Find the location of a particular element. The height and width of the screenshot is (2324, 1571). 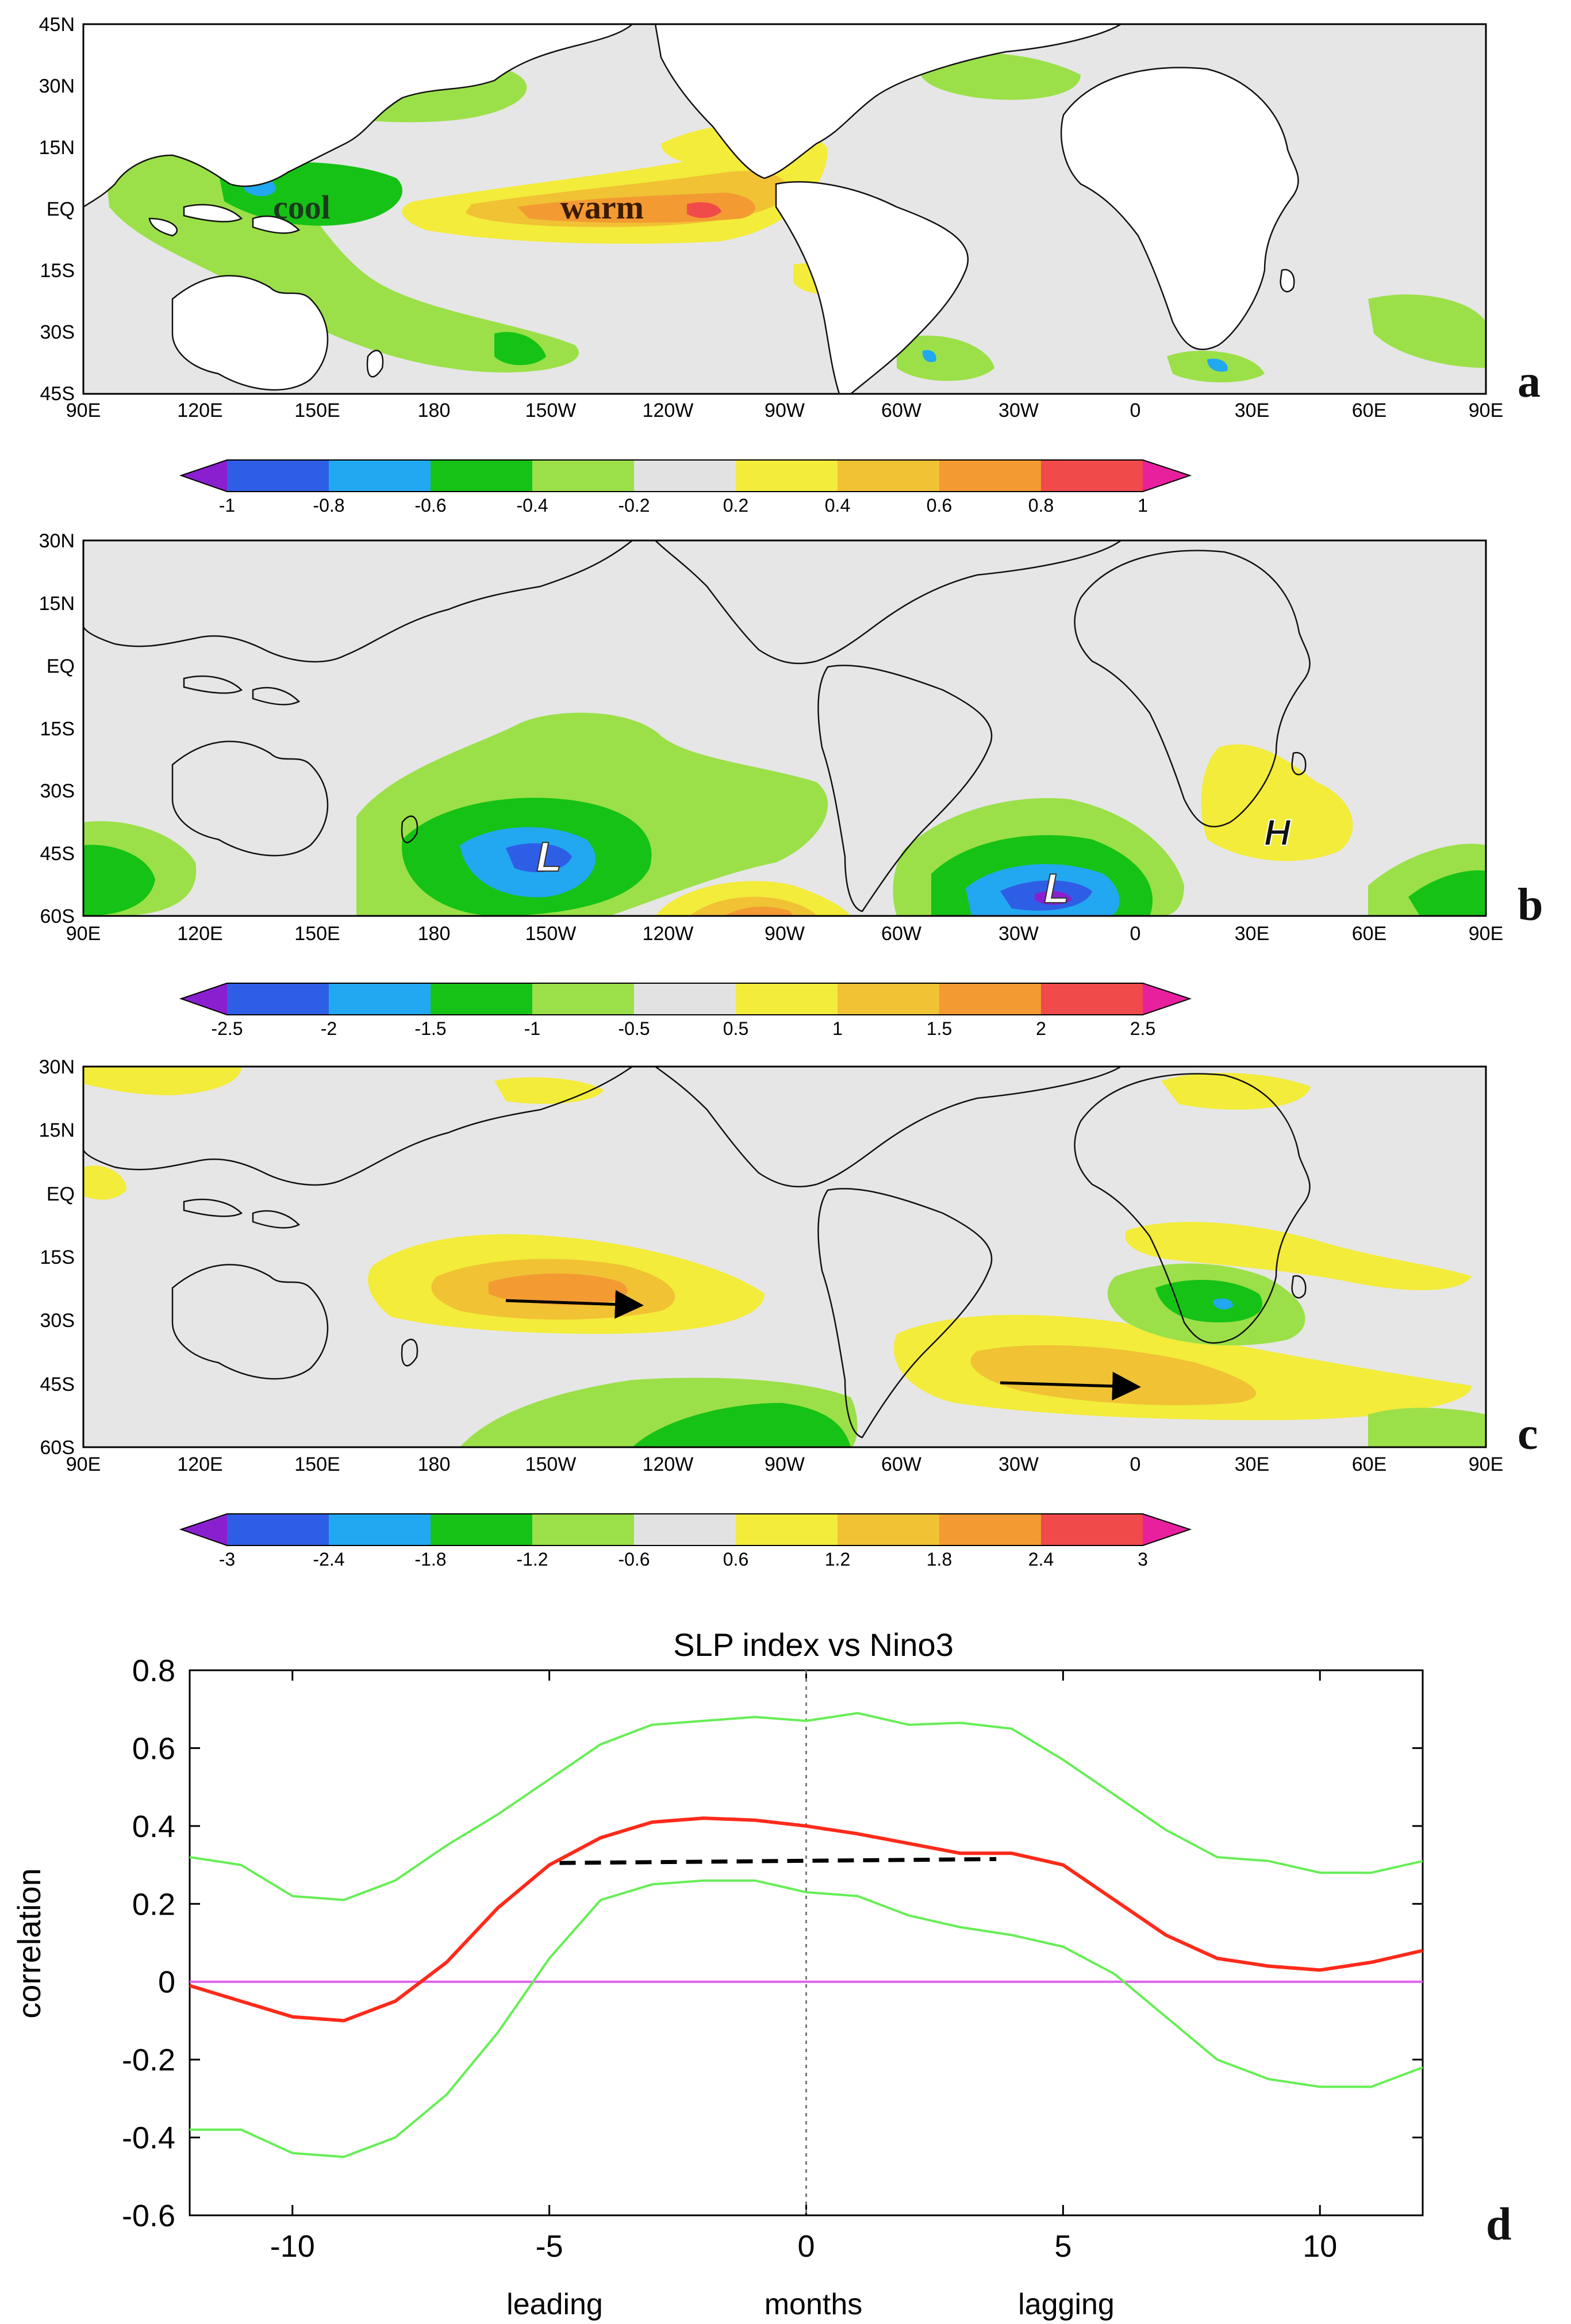

panel-c-lat-labels: 30N 15N EQ 15S 30S 45S 60S is located at coordinates (57, 1257).